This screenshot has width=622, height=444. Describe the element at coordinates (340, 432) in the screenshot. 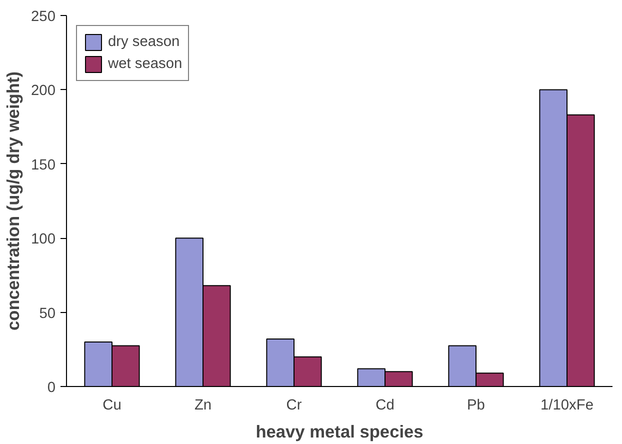

I see `x-axis-title: heavy metal species` at that location.